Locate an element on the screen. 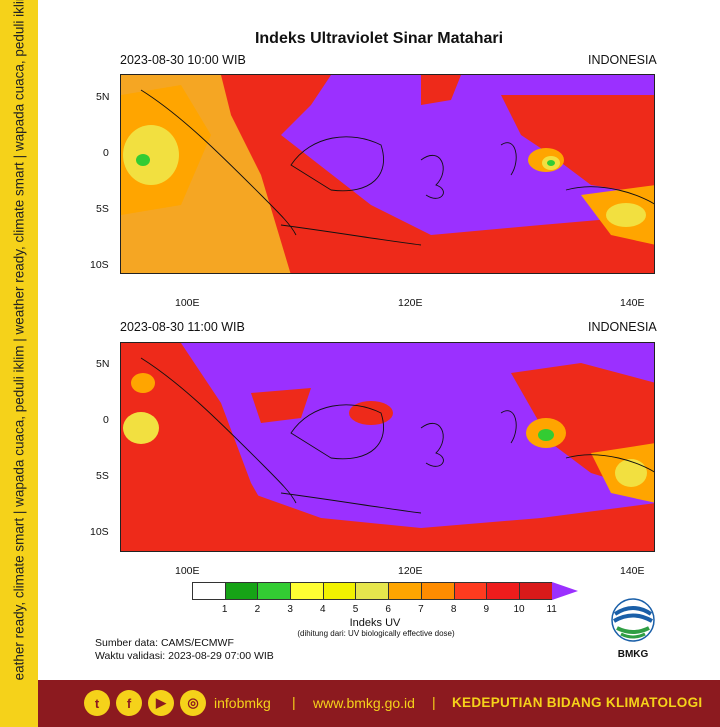 The image size is (720, 727). uv-very-high-patch is located at coordinates (371, 413).